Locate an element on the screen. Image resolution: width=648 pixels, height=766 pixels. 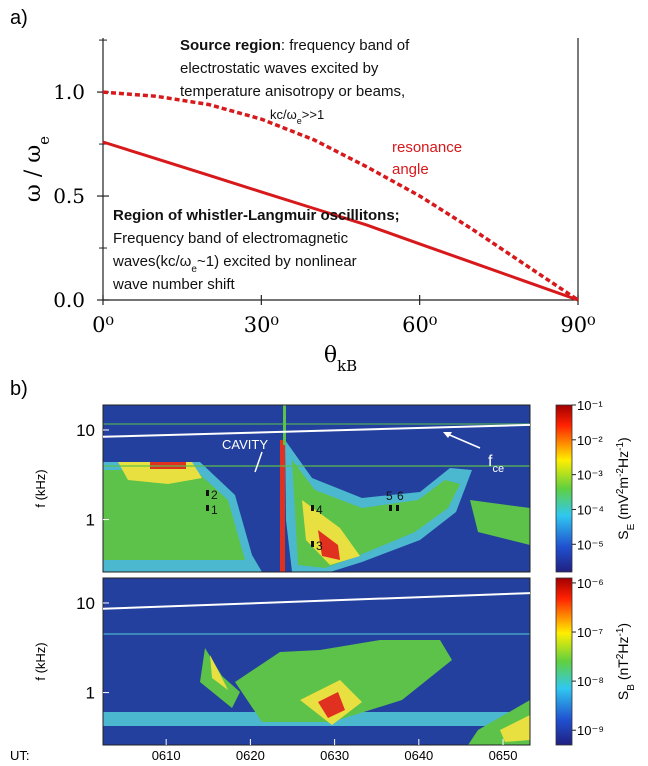
colorbar-tick-label: 10⁻¹ is located at coordinates (590, 405).